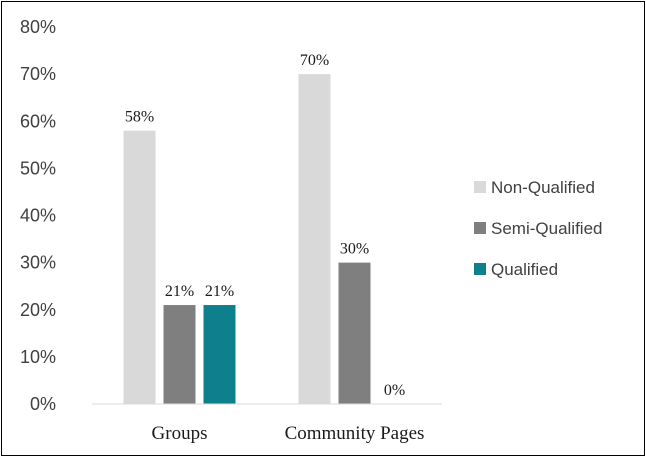 The width and height of the screenshot is (646, 457). I want to click on y-tick-label: 70%, so click(38, 74).